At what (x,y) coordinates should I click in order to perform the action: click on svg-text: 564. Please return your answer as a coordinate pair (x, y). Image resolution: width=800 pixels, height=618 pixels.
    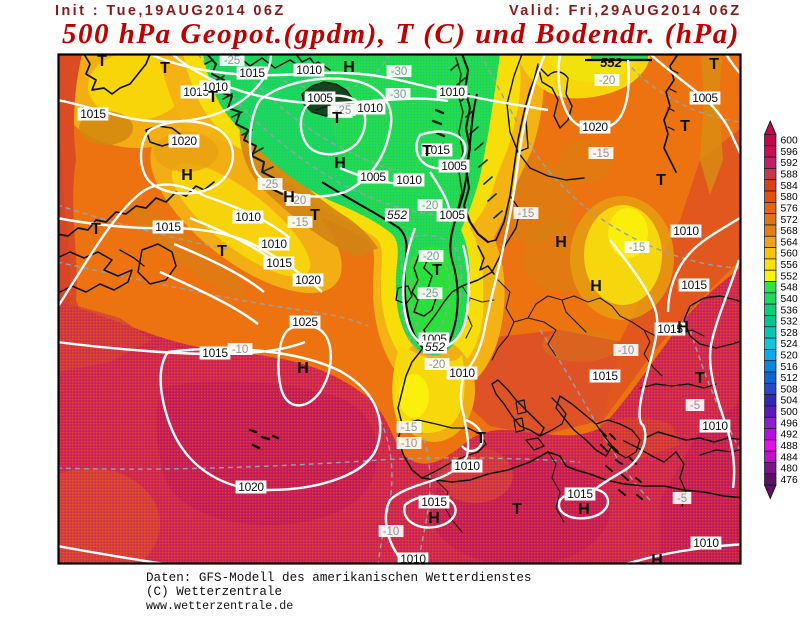
    Looking at the image, I should click on (789, 242).